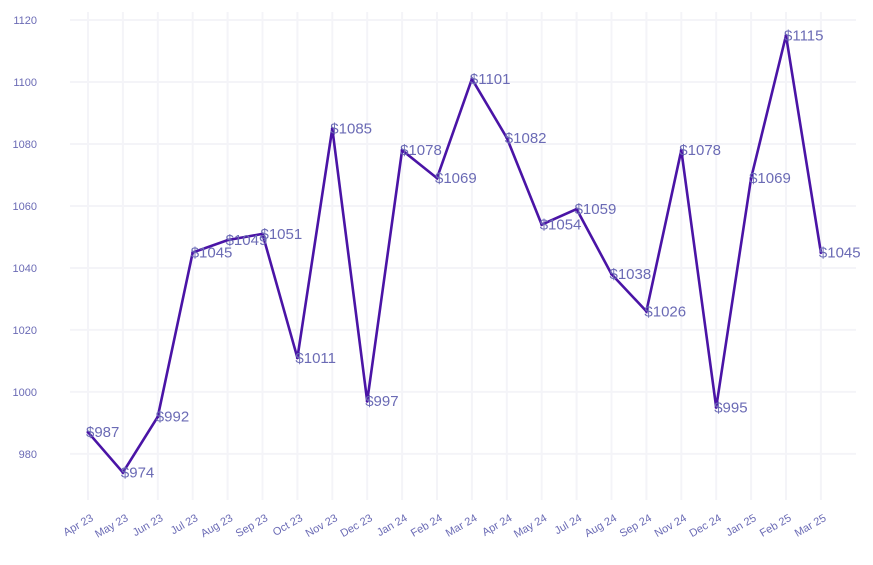 Image resolution: width=873 pixels, height=565 pixels. Describe the element at coordinates (184, 524) in the screenshot. I see `x-tick-label: Jul 23` at that location.